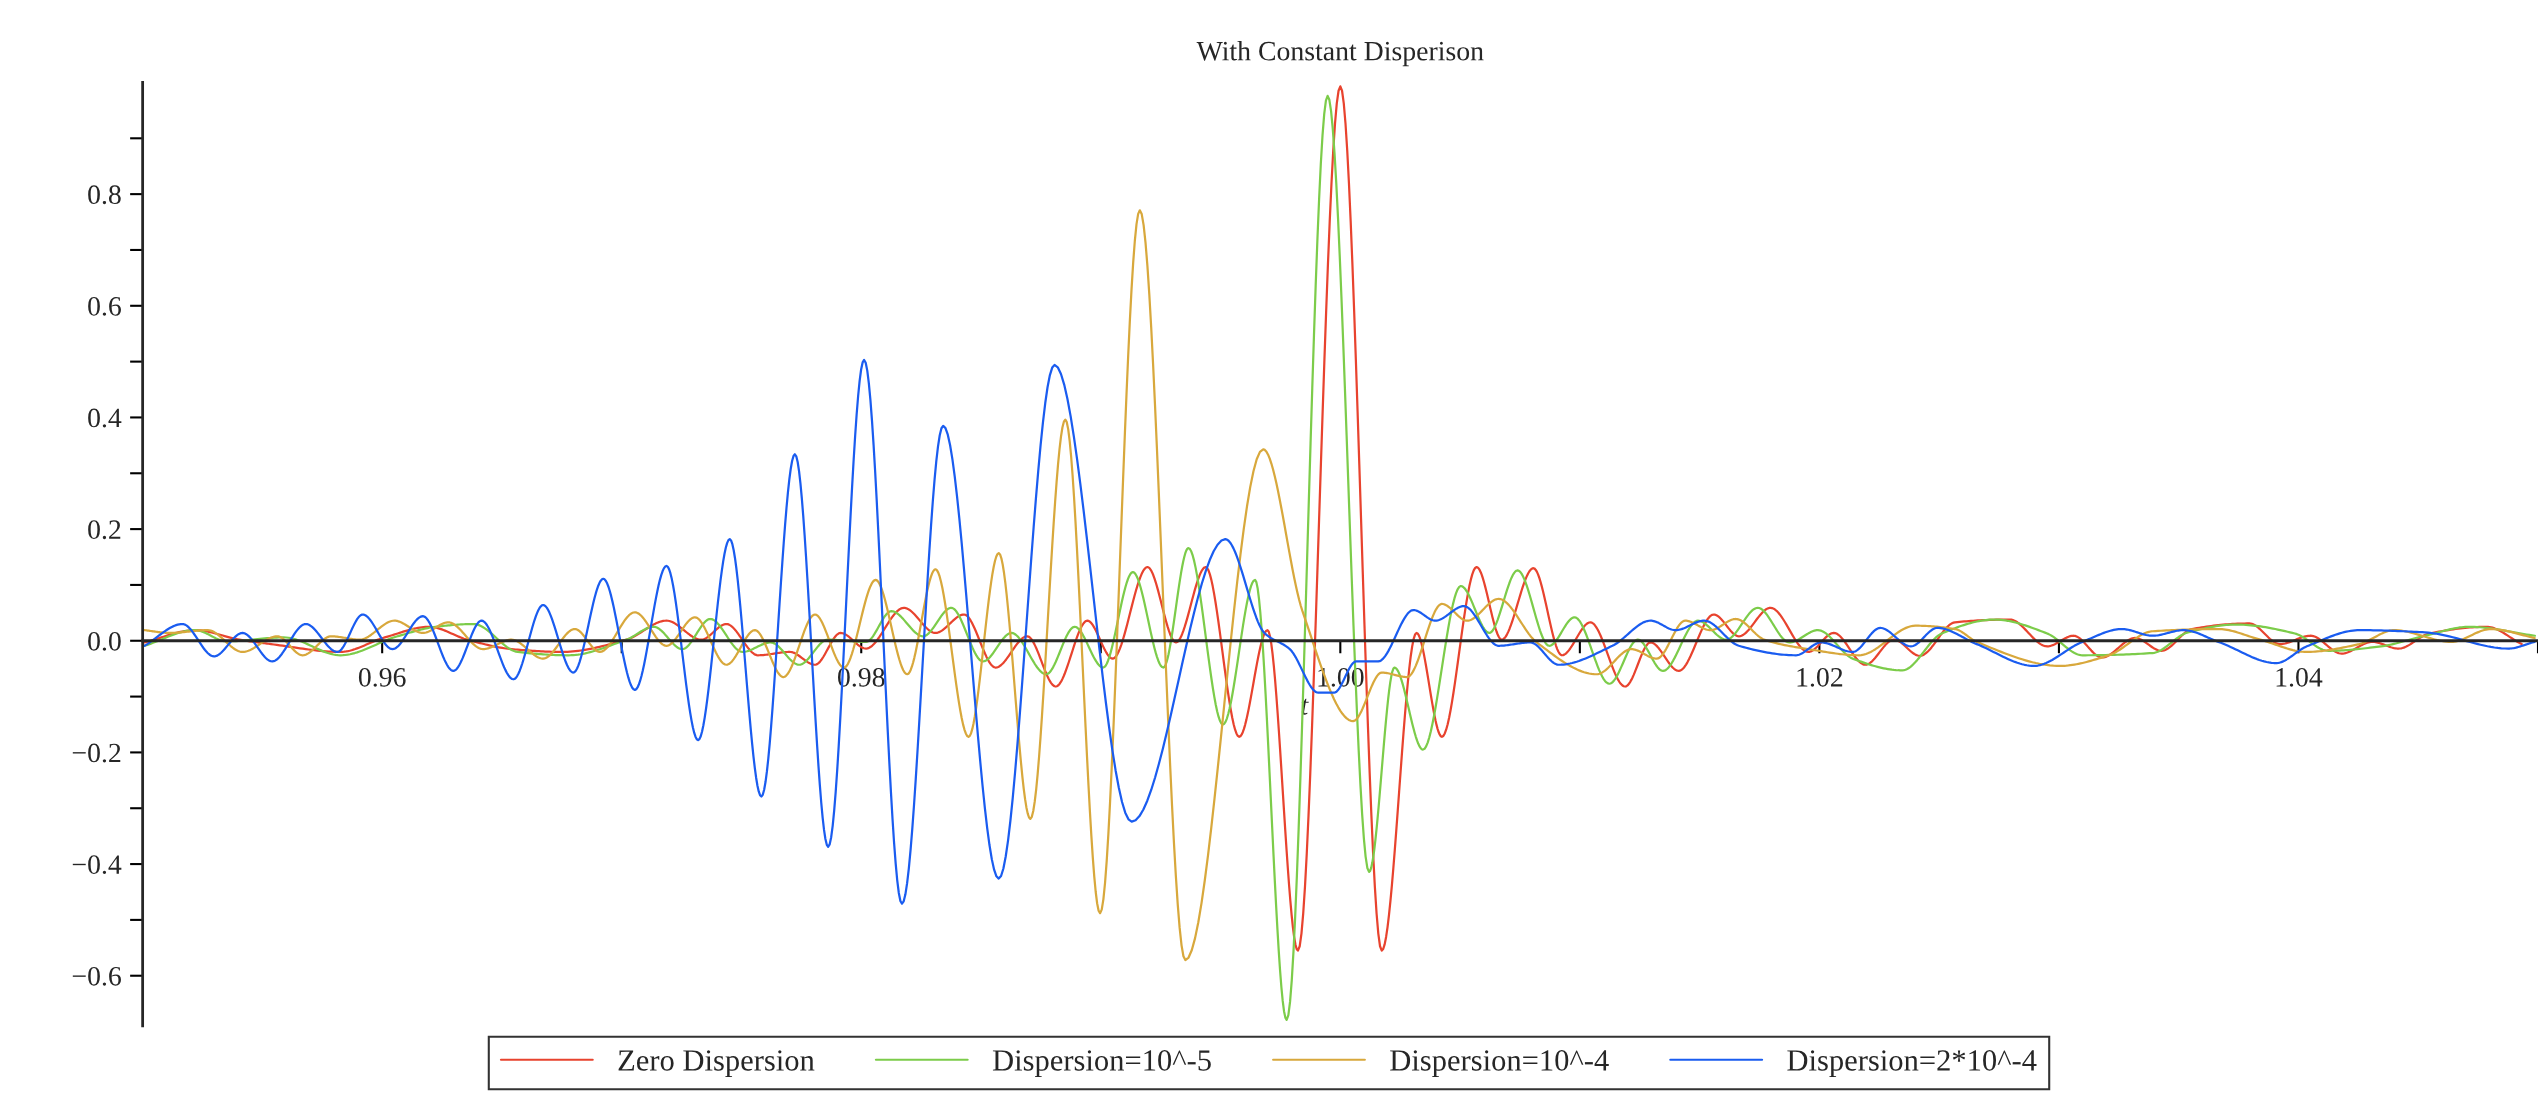  Describe the element at coordinates (1499, 1063) in the screenshot. I see `legend-label: Dispersion=10^-4` at that location.